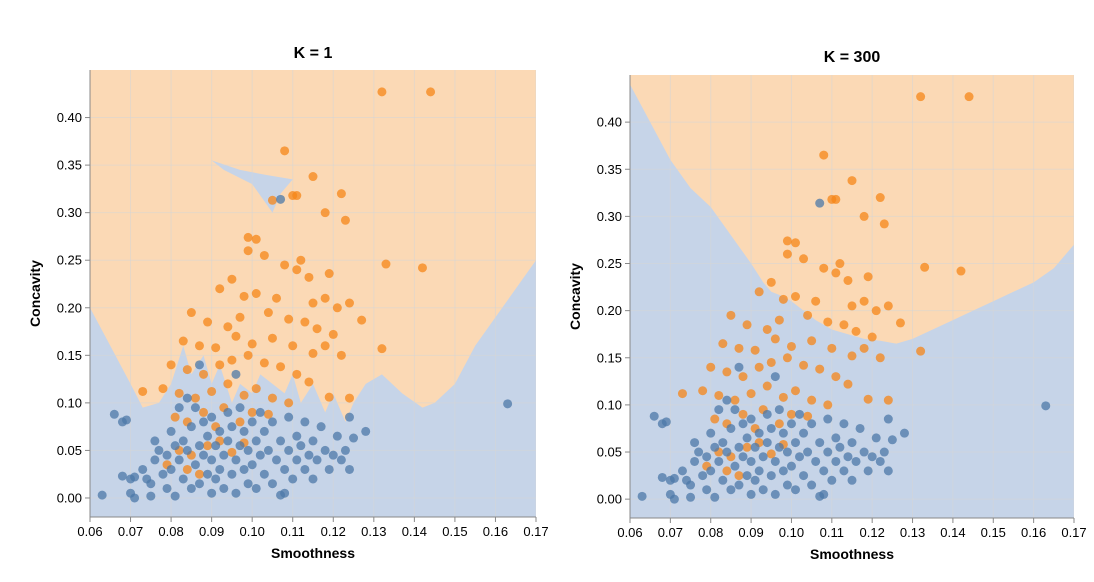  What do you see at coordinates (495, 531) in the screenshot?
I see `x-tick-label-0-10: 0.16` at bounding box center [495, 531].